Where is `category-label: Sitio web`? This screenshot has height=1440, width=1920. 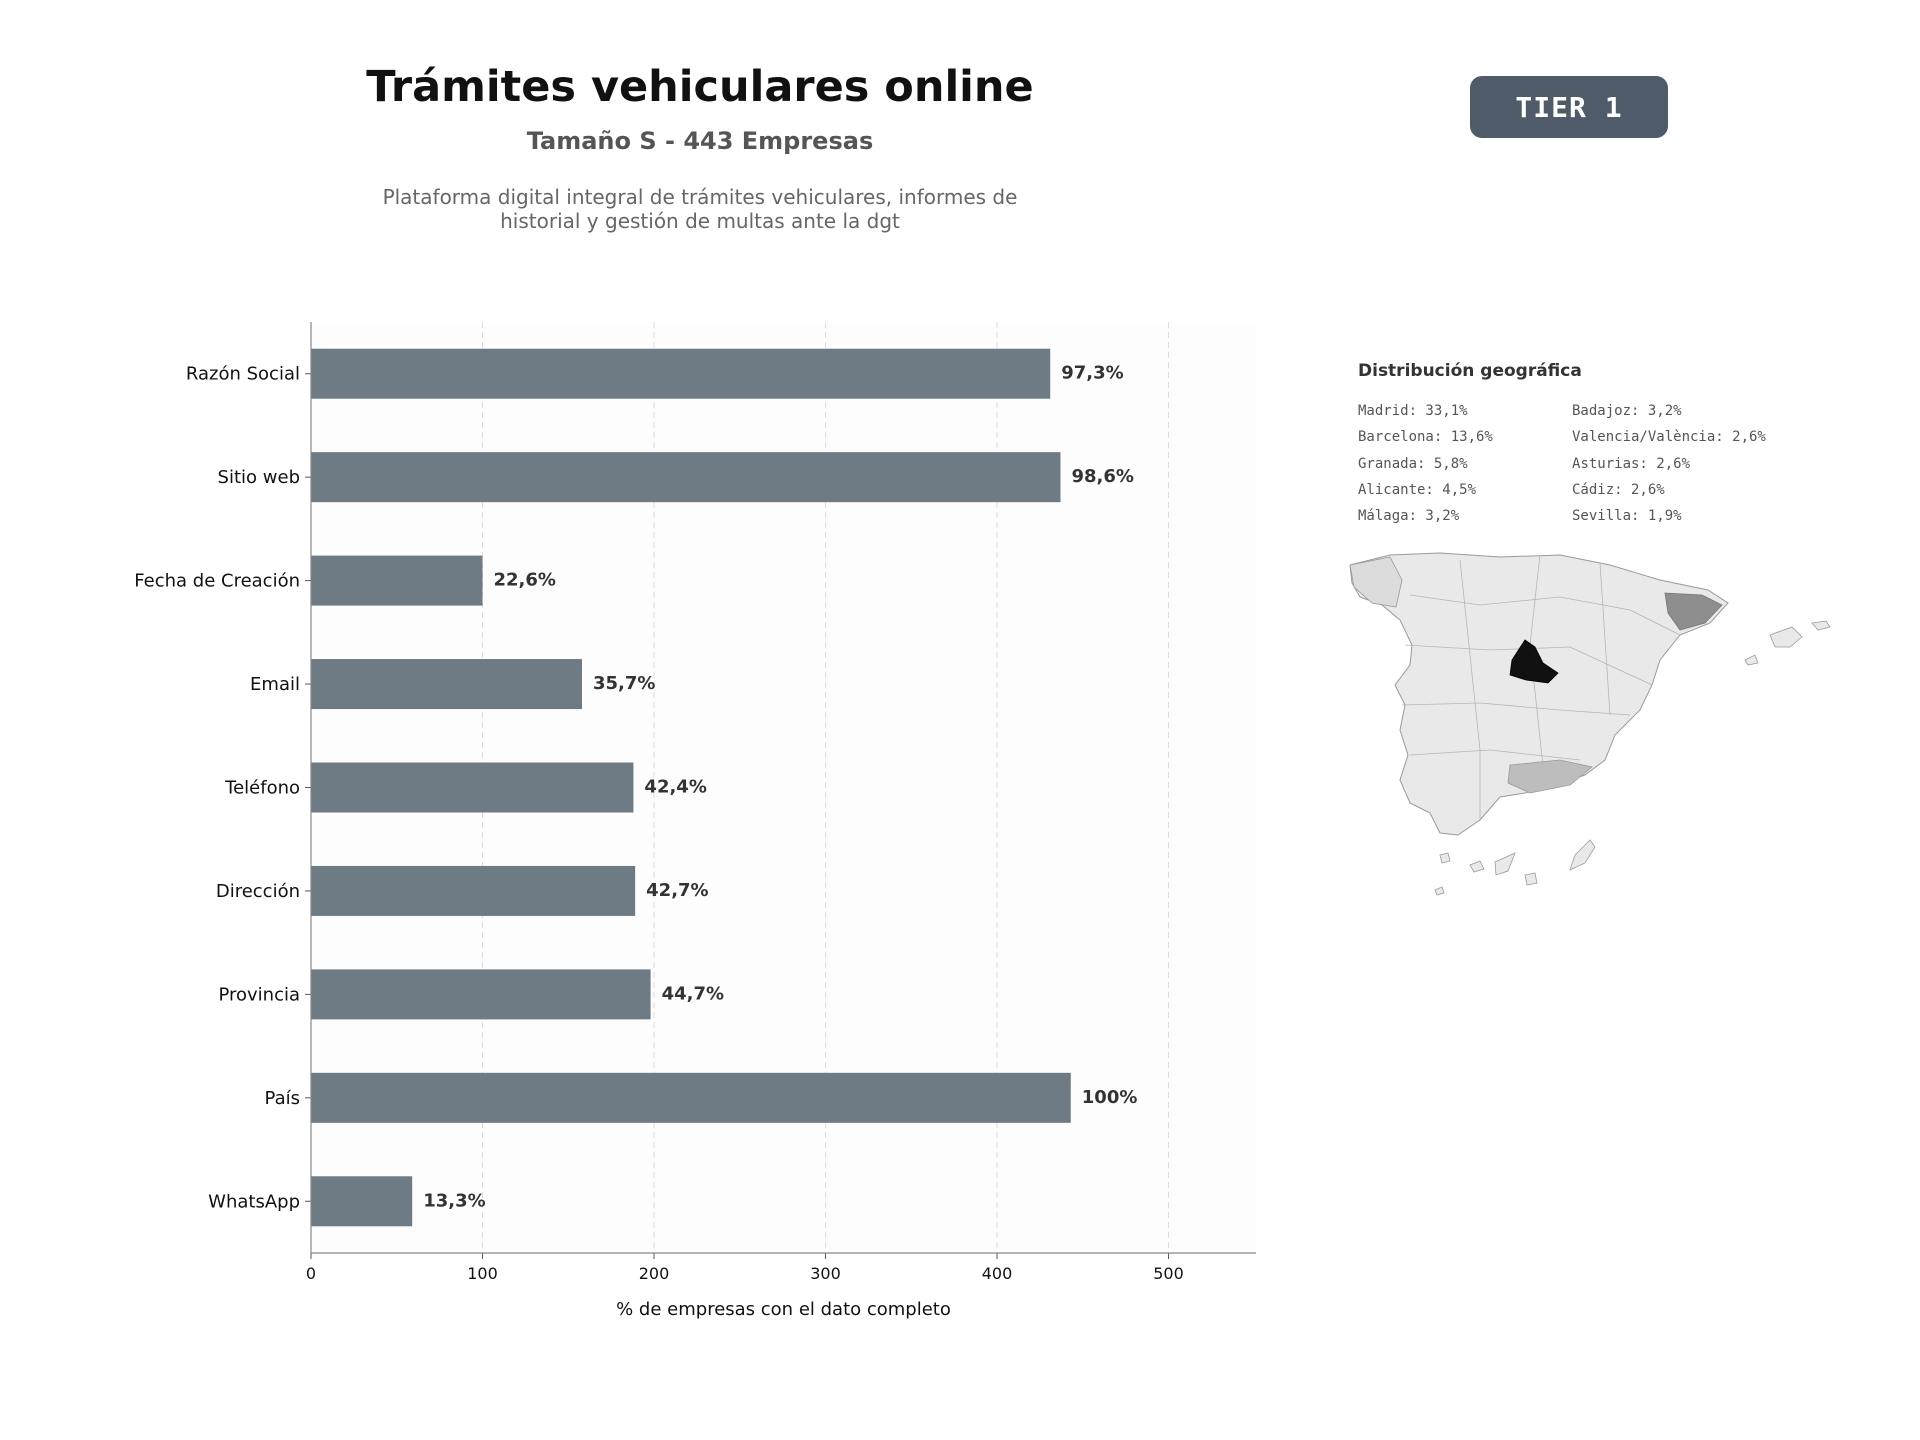
category-label: Sitio web is located at coordinates (259, 477).